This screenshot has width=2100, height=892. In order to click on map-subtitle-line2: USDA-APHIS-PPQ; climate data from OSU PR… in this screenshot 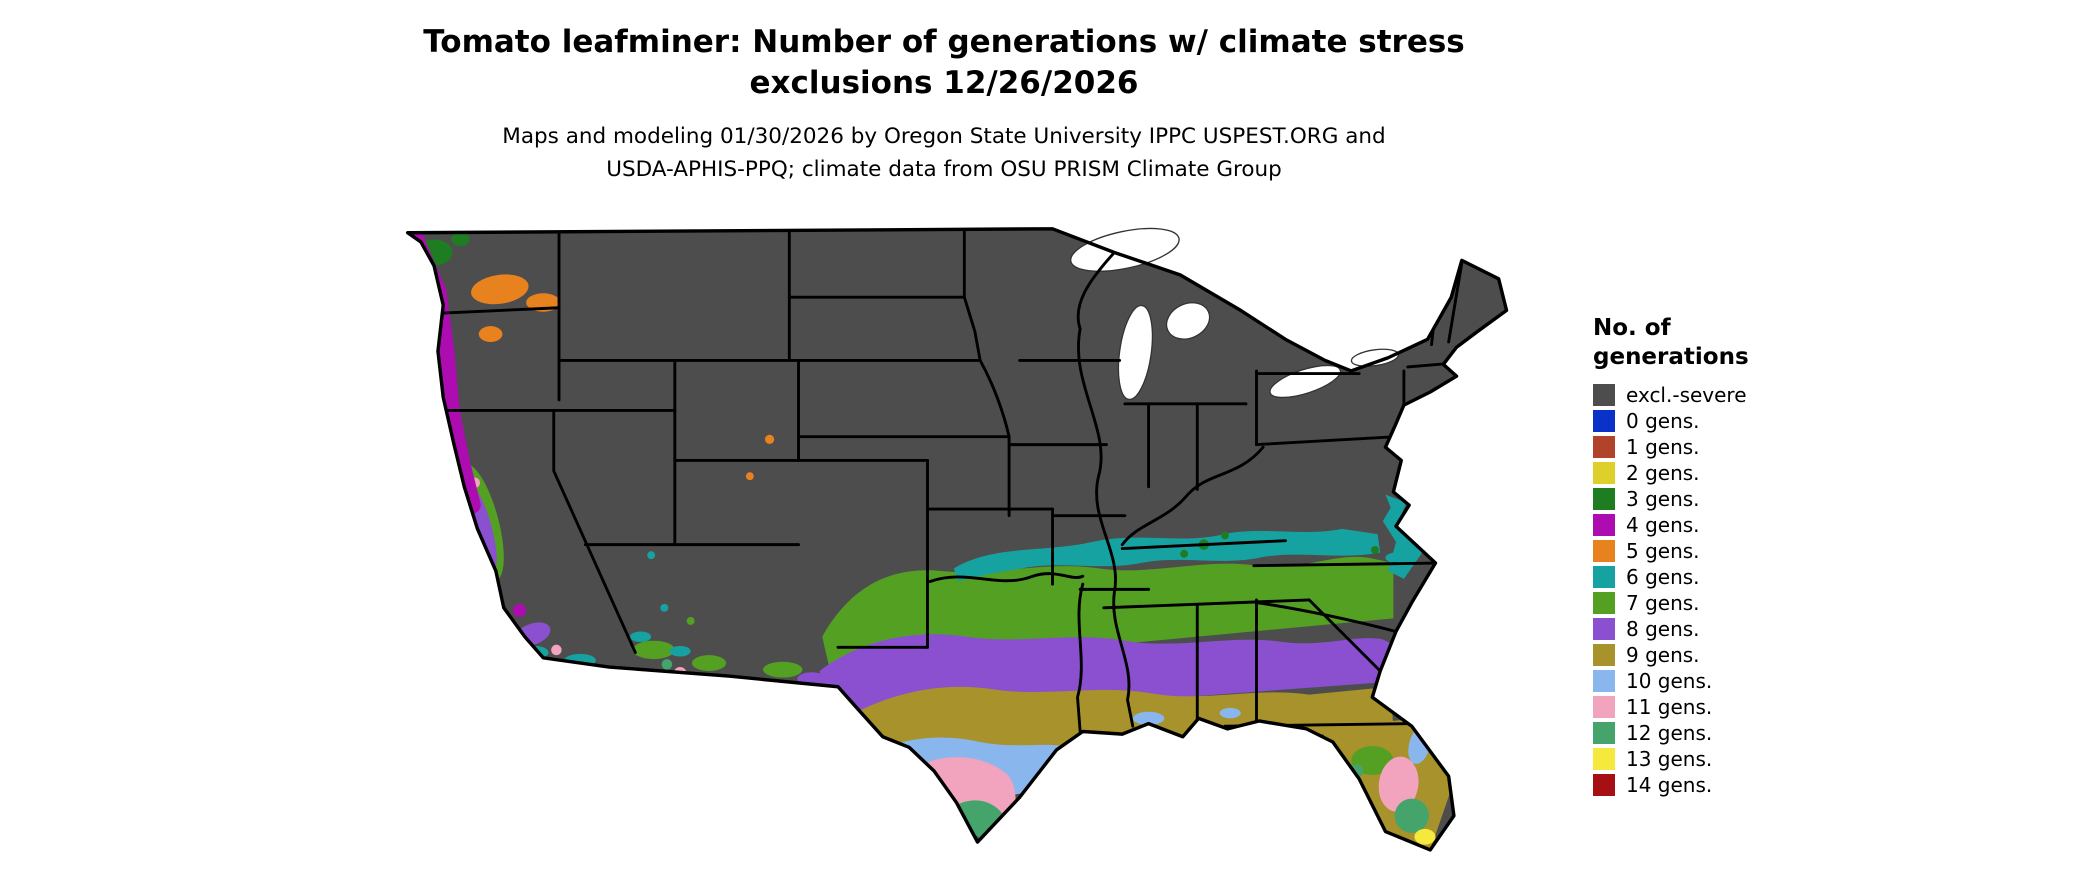, I will do `click(944, 169)`.